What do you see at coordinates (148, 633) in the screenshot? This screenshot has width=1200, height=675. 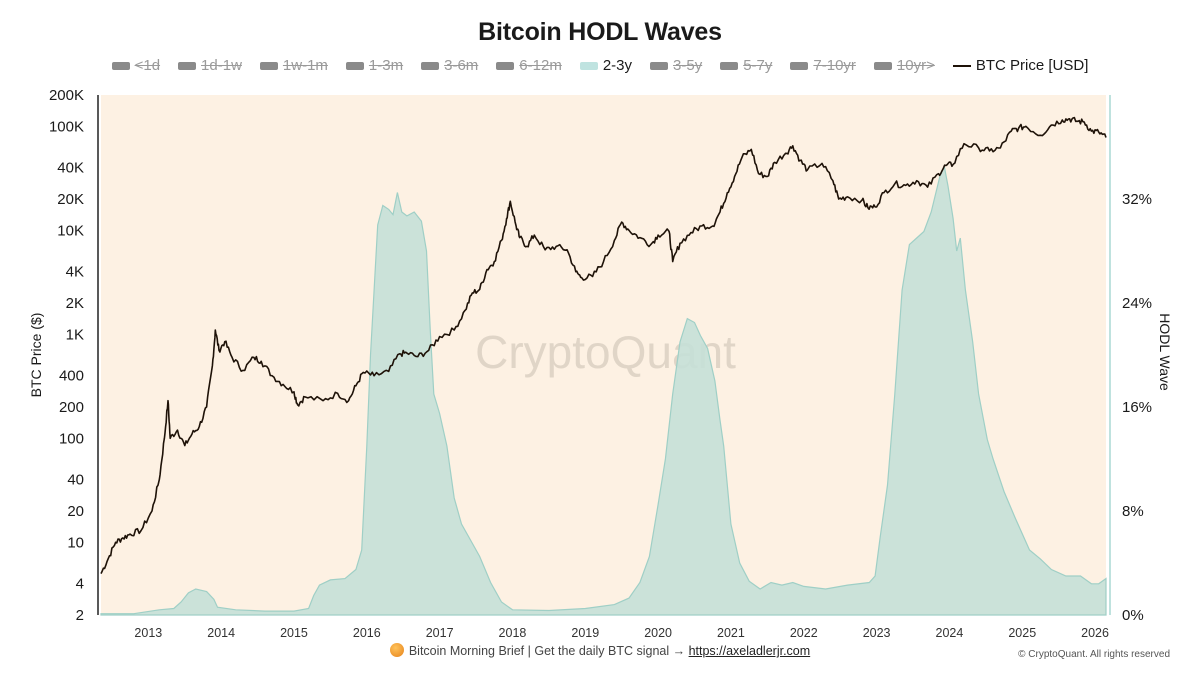 I see `x-tick-label: 2013` at bounding box center [148, 633].